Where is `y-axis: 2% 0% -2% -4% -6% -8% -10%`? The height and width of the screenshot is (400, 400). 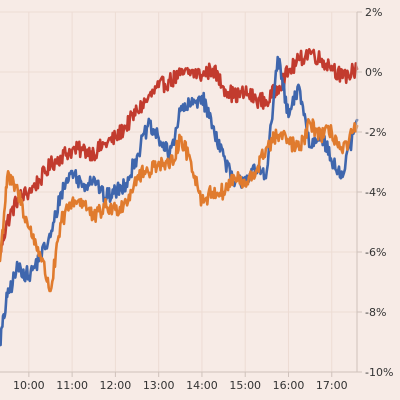
y-axis: 2% 0% -2% -4% -6% -8% -10% is located at coordinates (374, 192).